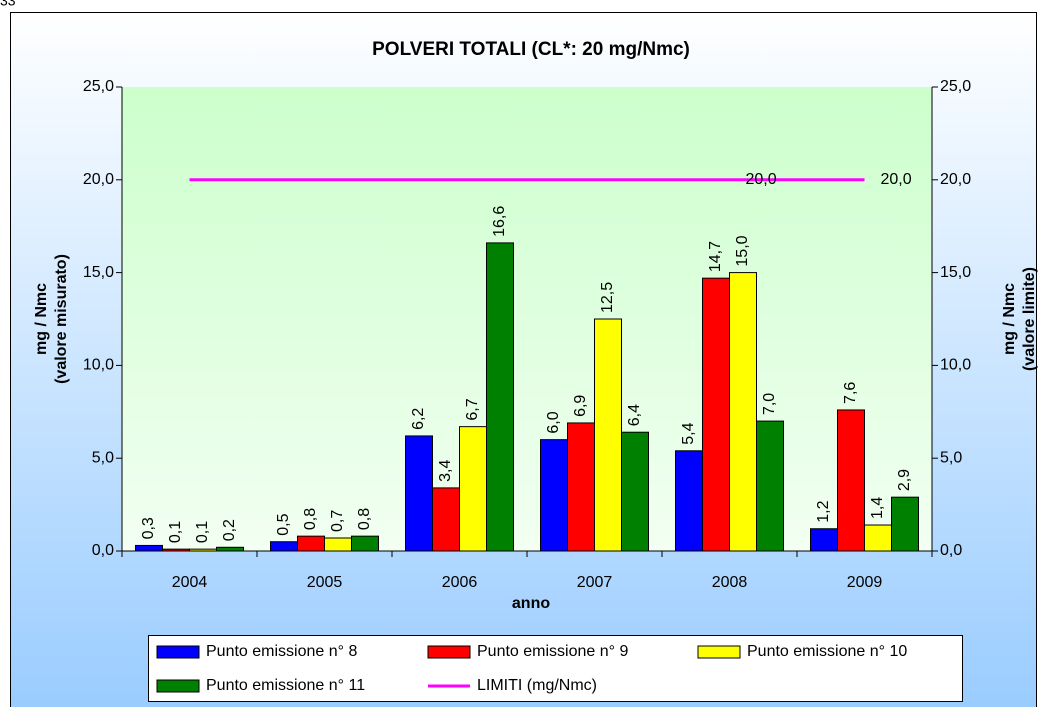 This screenshot has height=707, width=1047. I want to click on x-tick-label: 2007, so click(595, 582).